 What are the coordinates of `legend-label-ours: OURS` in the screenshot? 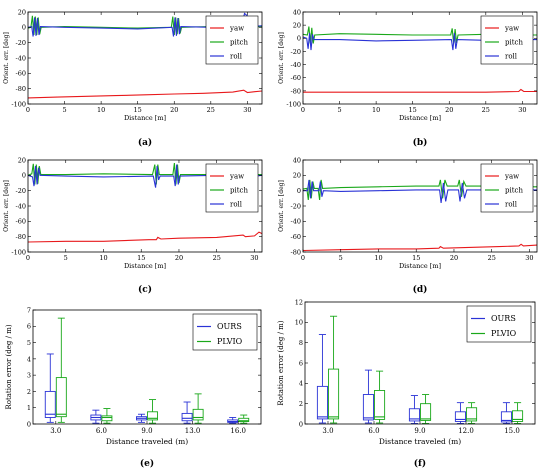 It's located at (229, 326).